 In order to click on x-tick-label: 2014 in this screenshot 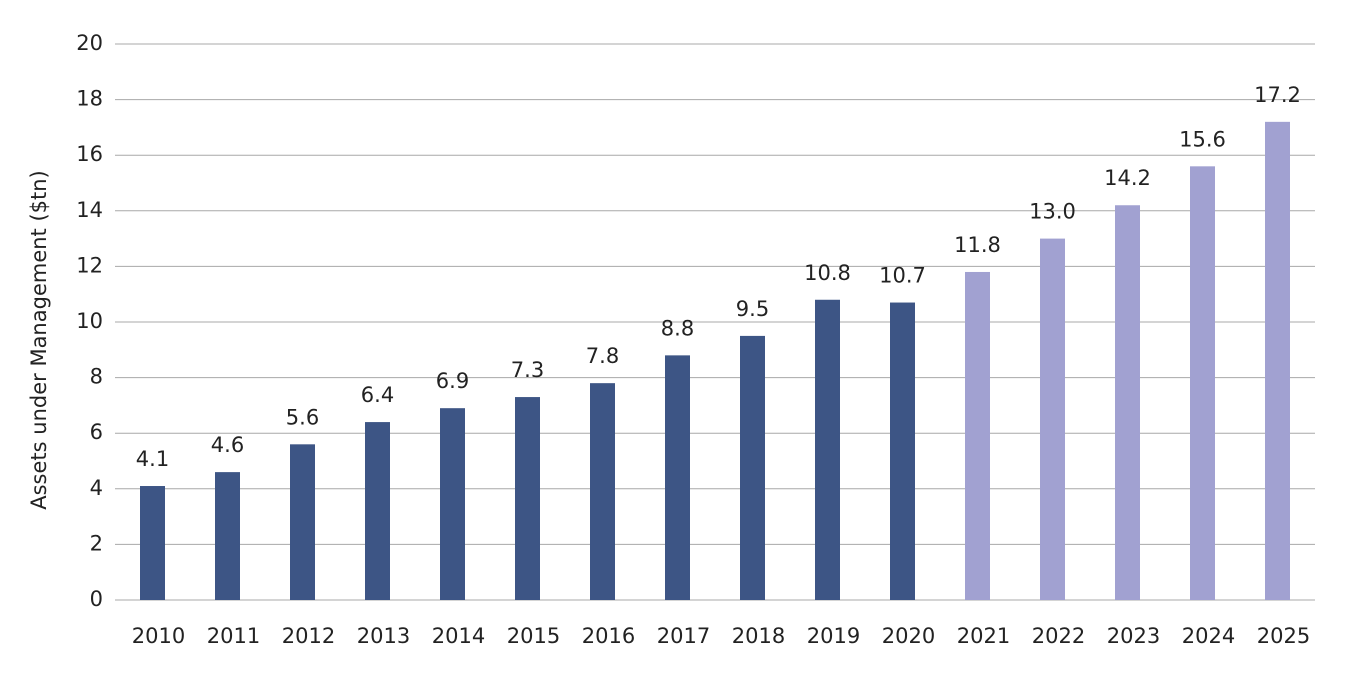, I will do `click(458, 636)`.